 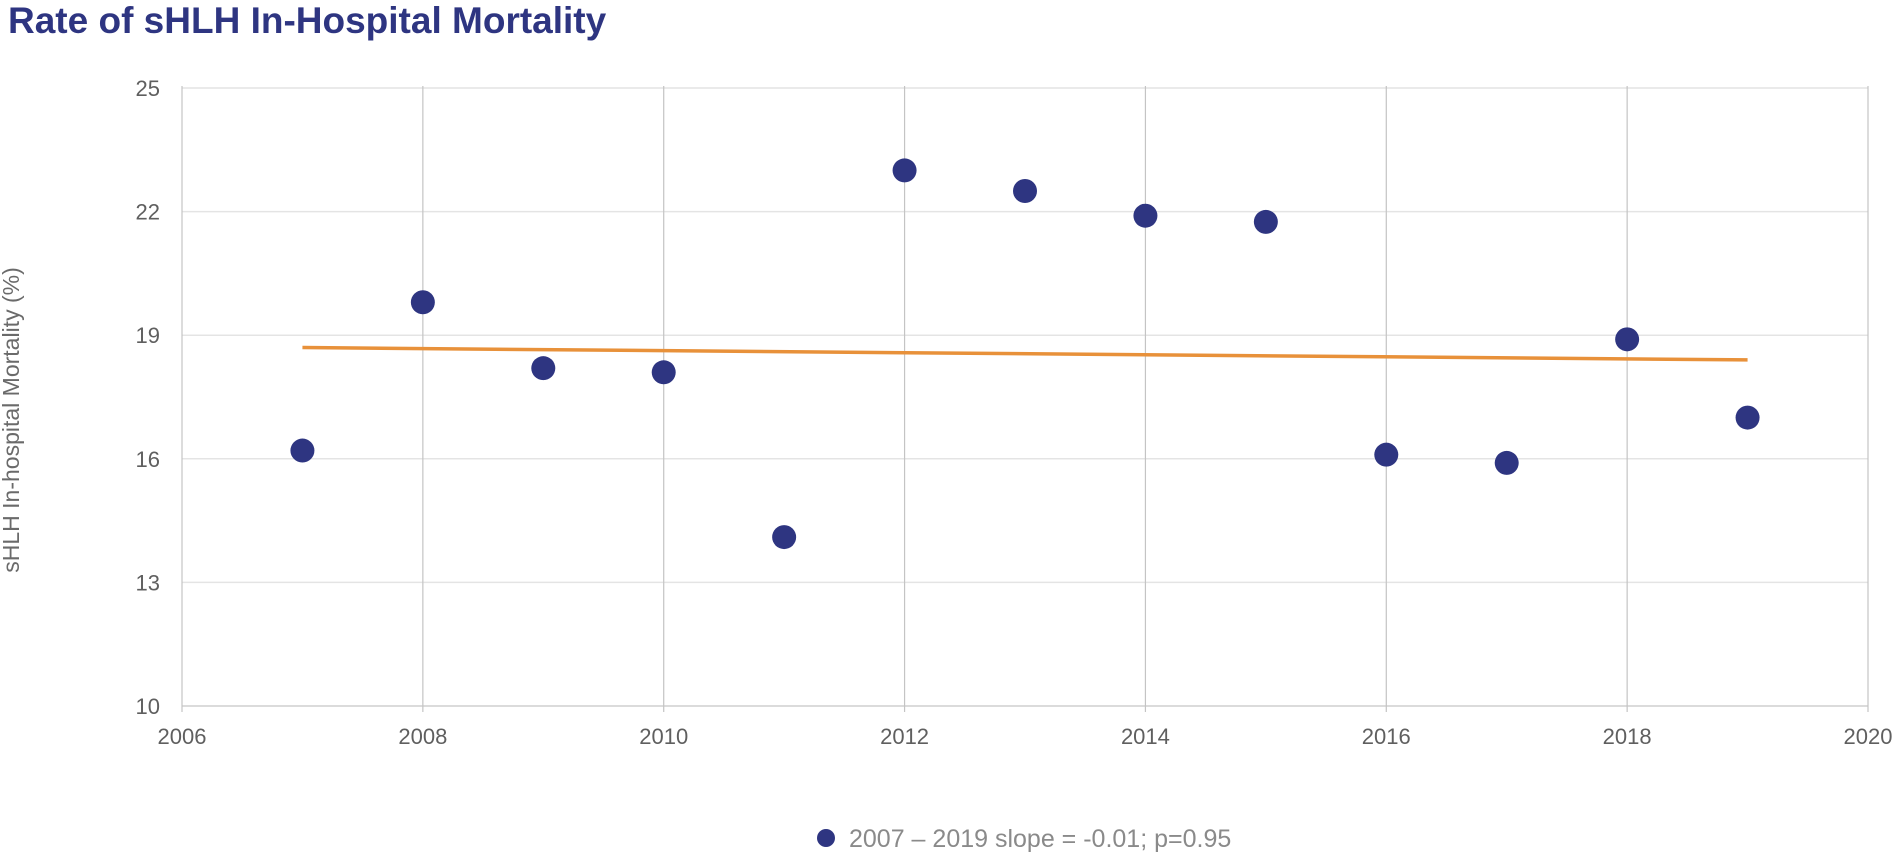 I want to click on legend-label: 2007 – 2019 slope = -0.01; p=0.95, so click(x=1040, y=838).